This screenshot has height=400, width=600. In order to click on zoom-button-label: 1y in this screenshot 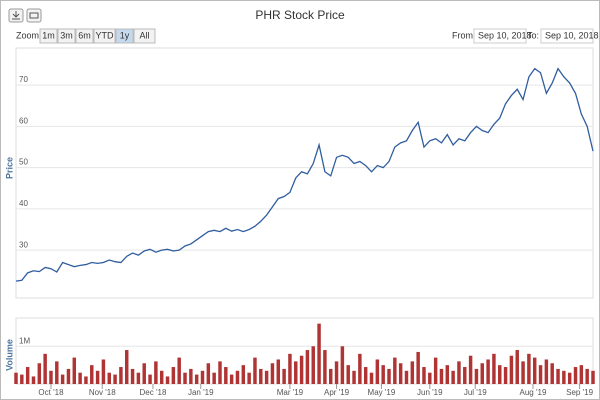, I will do `click(125, 35)`.